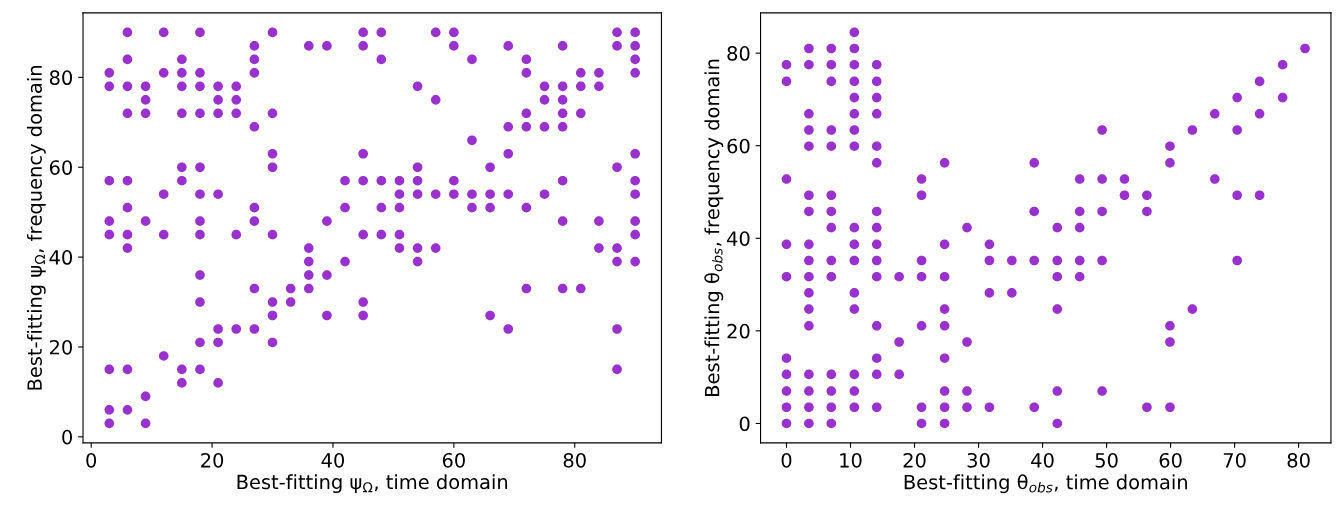 The image size is (1339, 515). What do you see at coordinates (714, 227) in the screenshot?
I see `y-axis-title: Best-fitting θ$_{obs}$, frequency domain` at bounding box center [714, 227].